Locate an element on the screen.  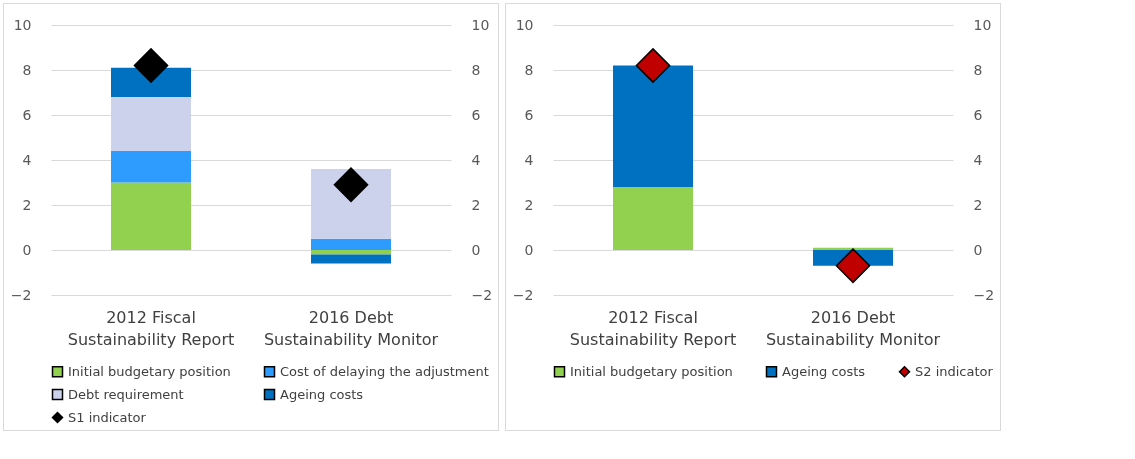
legend-label: Debt requirement is located at coordinates (126, 394).